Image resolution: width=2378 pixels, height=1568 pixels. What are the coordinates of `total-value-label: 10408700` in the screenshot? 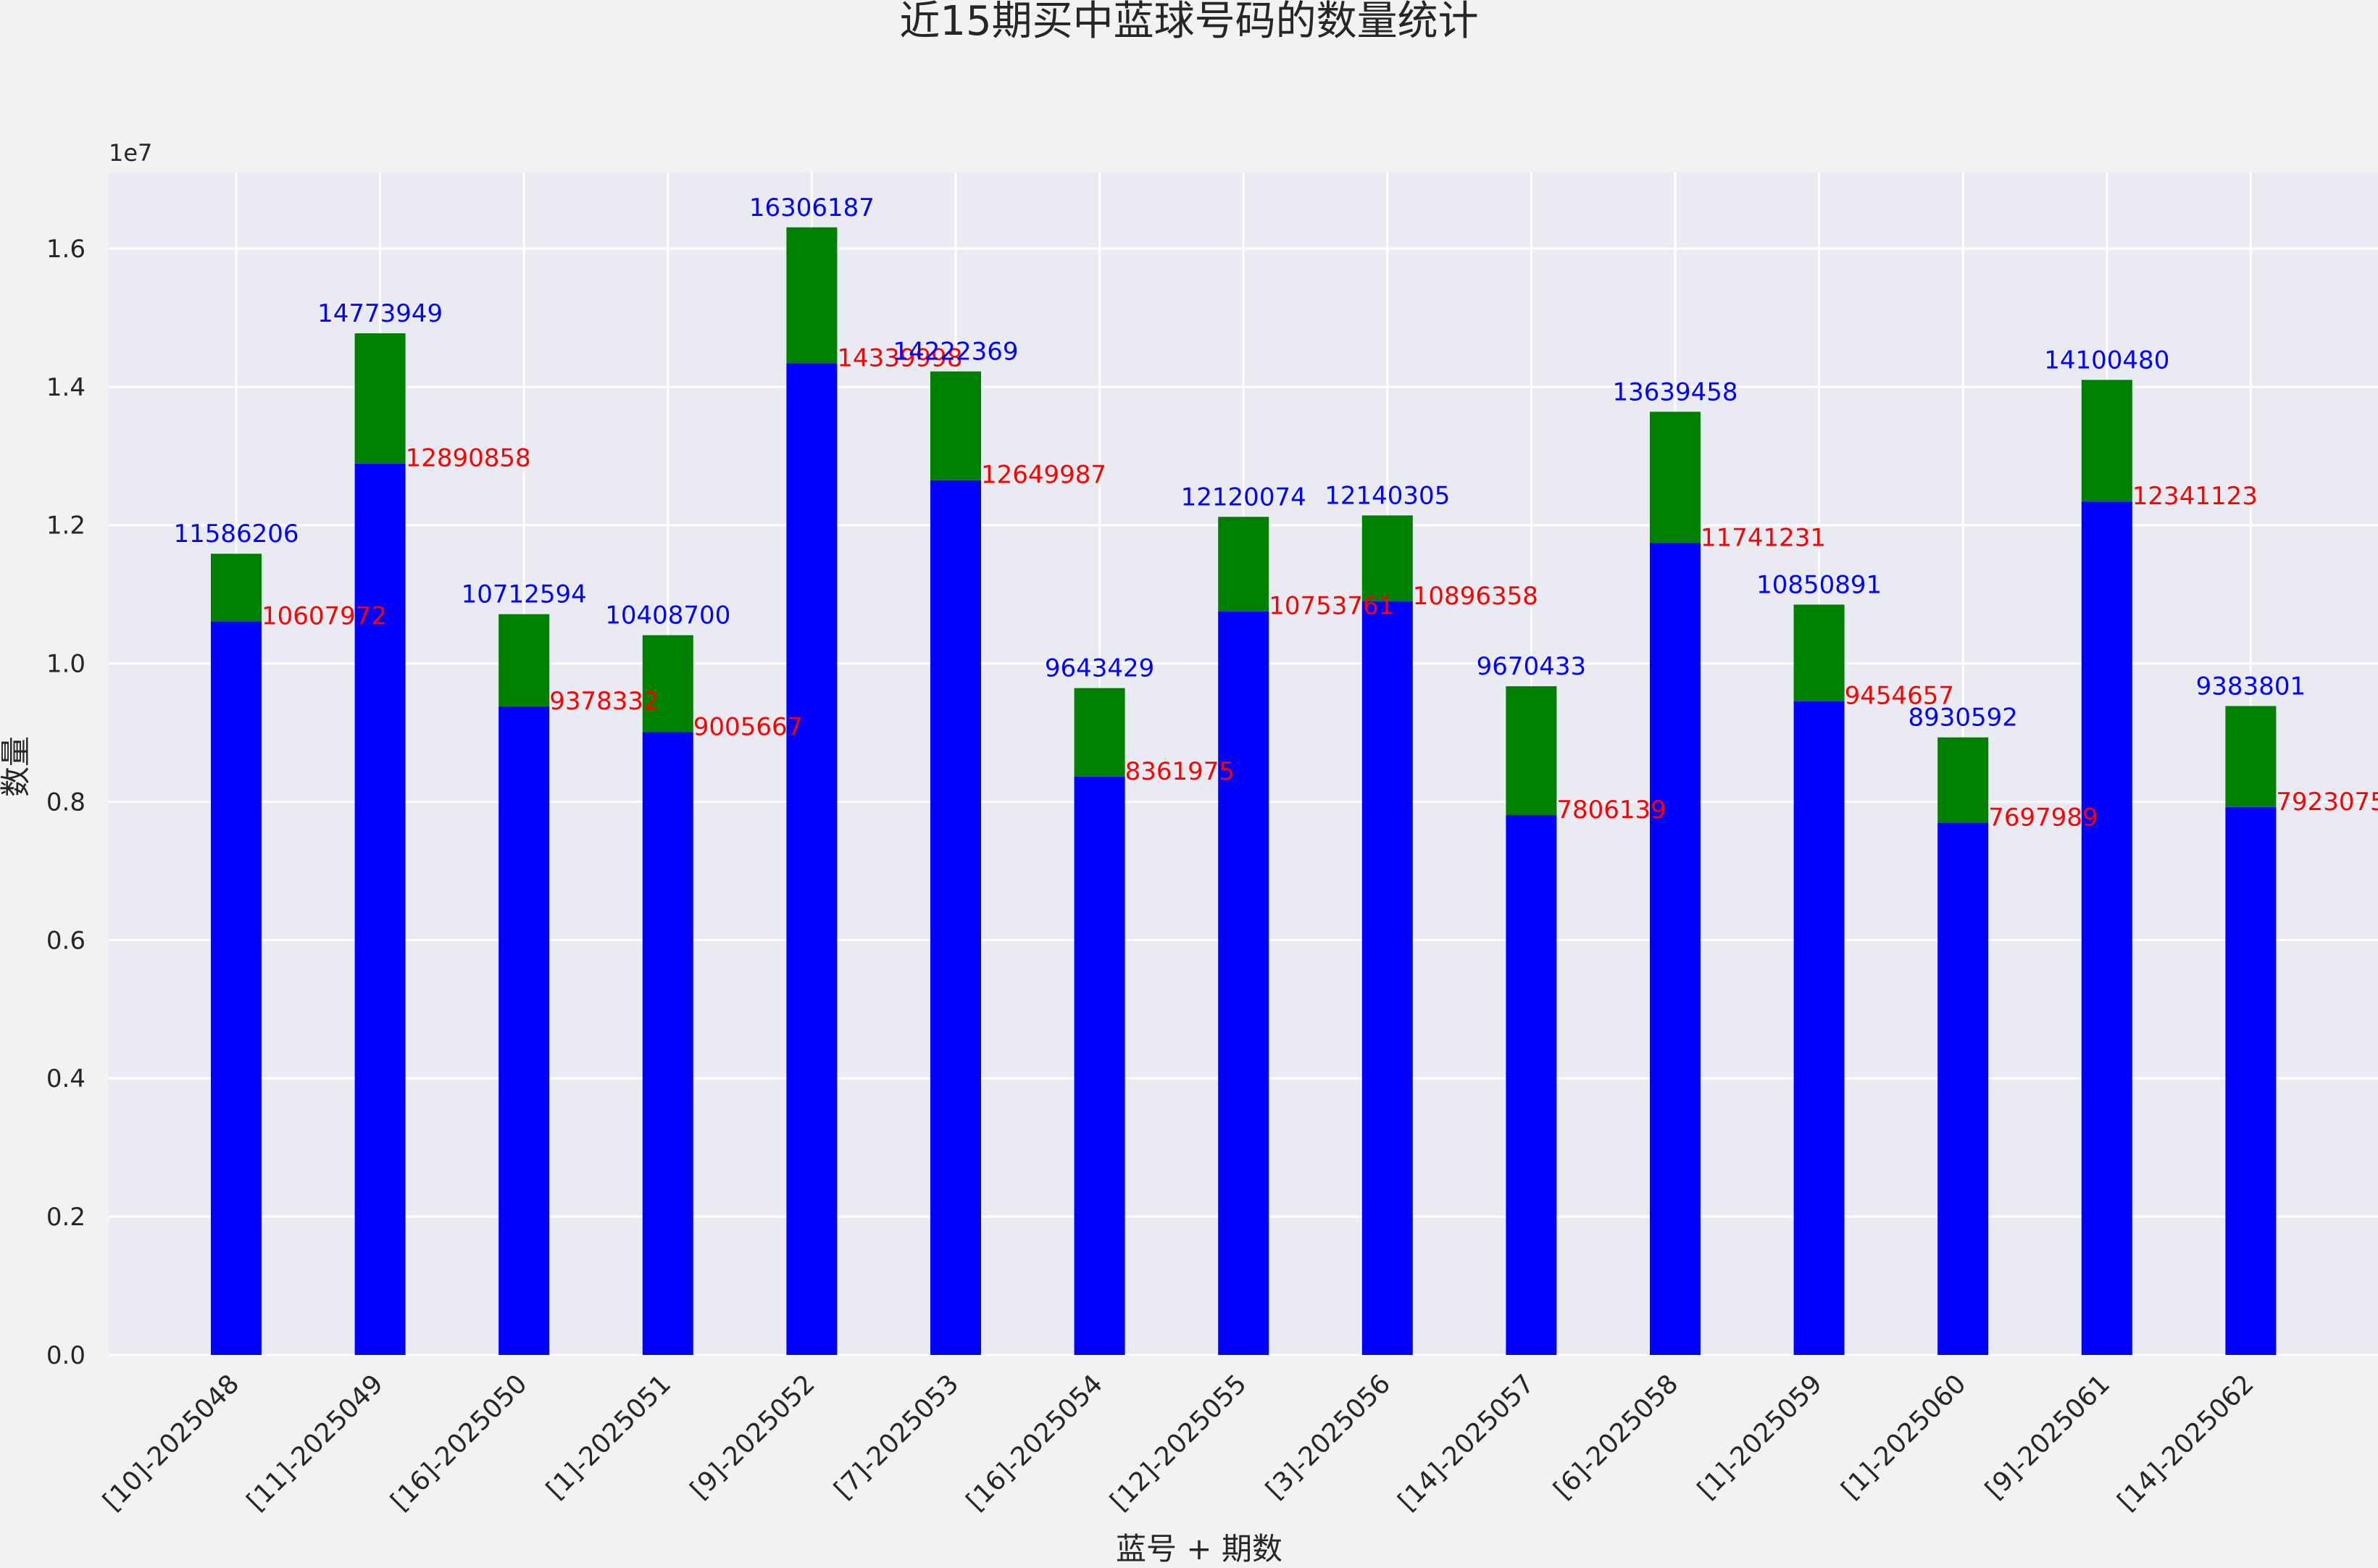 It's located at (667, 615).